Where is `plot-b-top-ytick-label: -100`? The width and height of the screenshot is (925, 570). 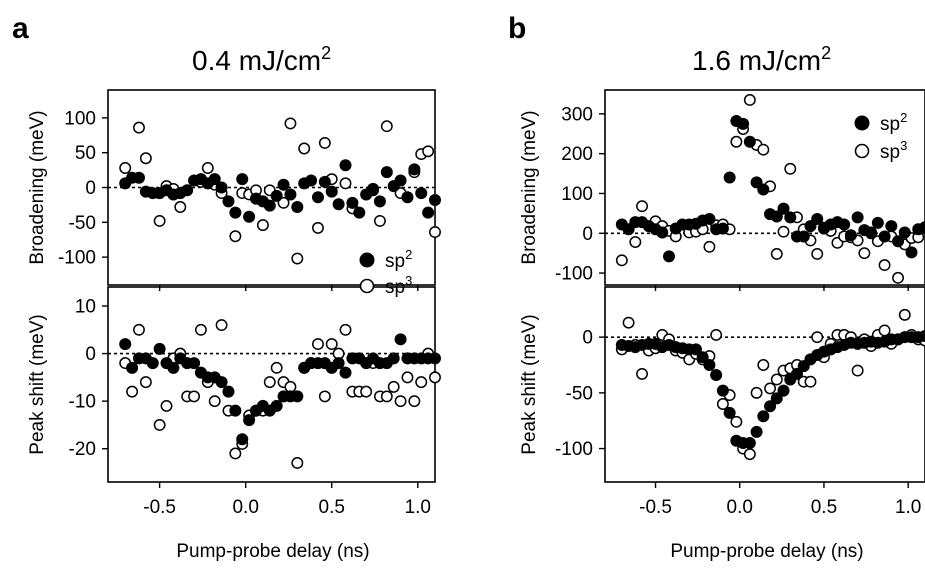
plot-b-top-ytick-label: -100 is located at coordinates (574, 274).